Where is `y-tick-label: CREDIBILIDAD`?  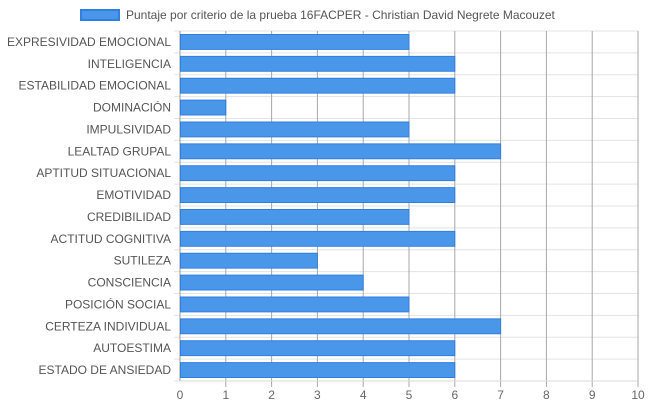
y-tick-label: CREDIBILIDAD is located at coordinates (129, 217).